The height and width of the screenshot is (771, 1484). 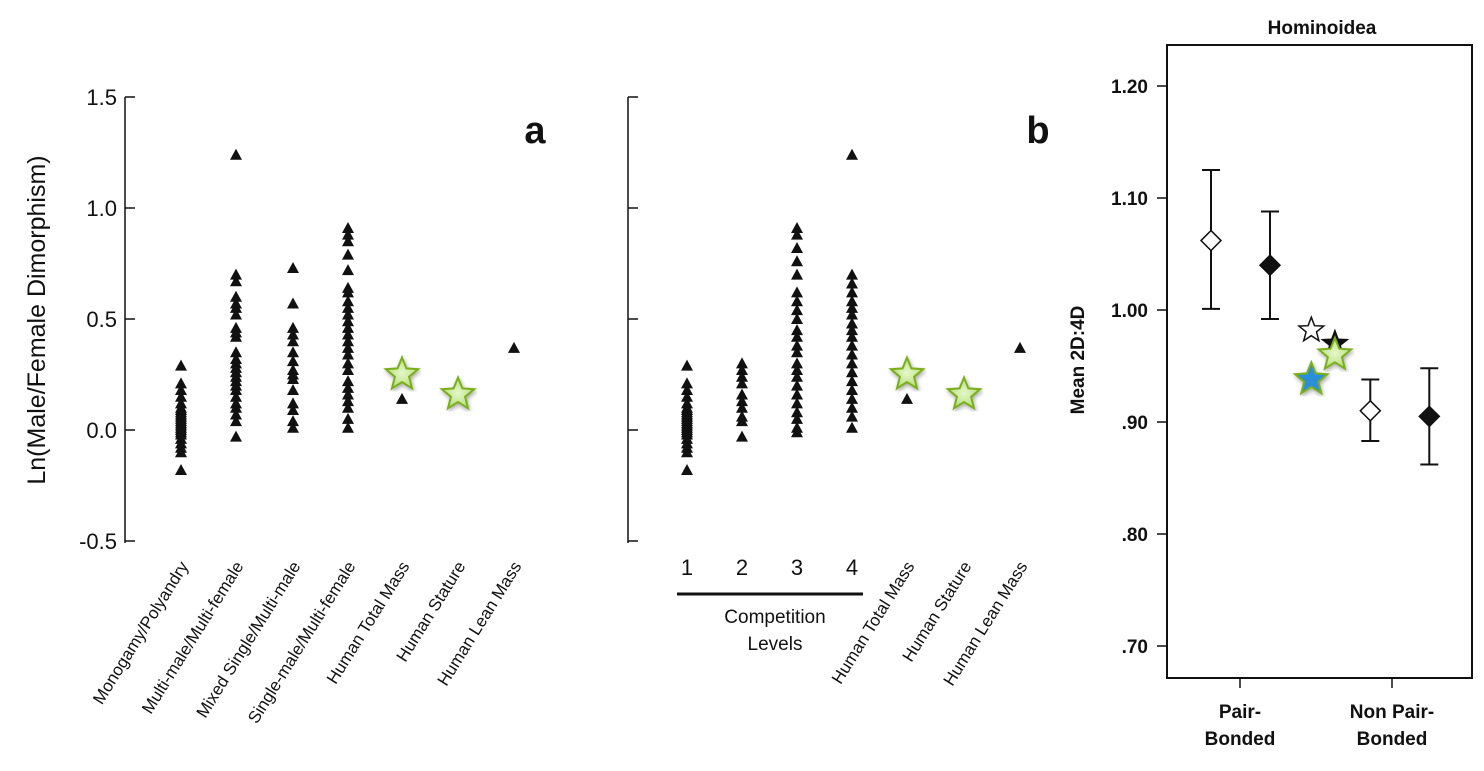 What do you see at coordinates (101, 430) in the screenshot?
I see `y-tick-label: 0.0` at bounding box center [101, 430].